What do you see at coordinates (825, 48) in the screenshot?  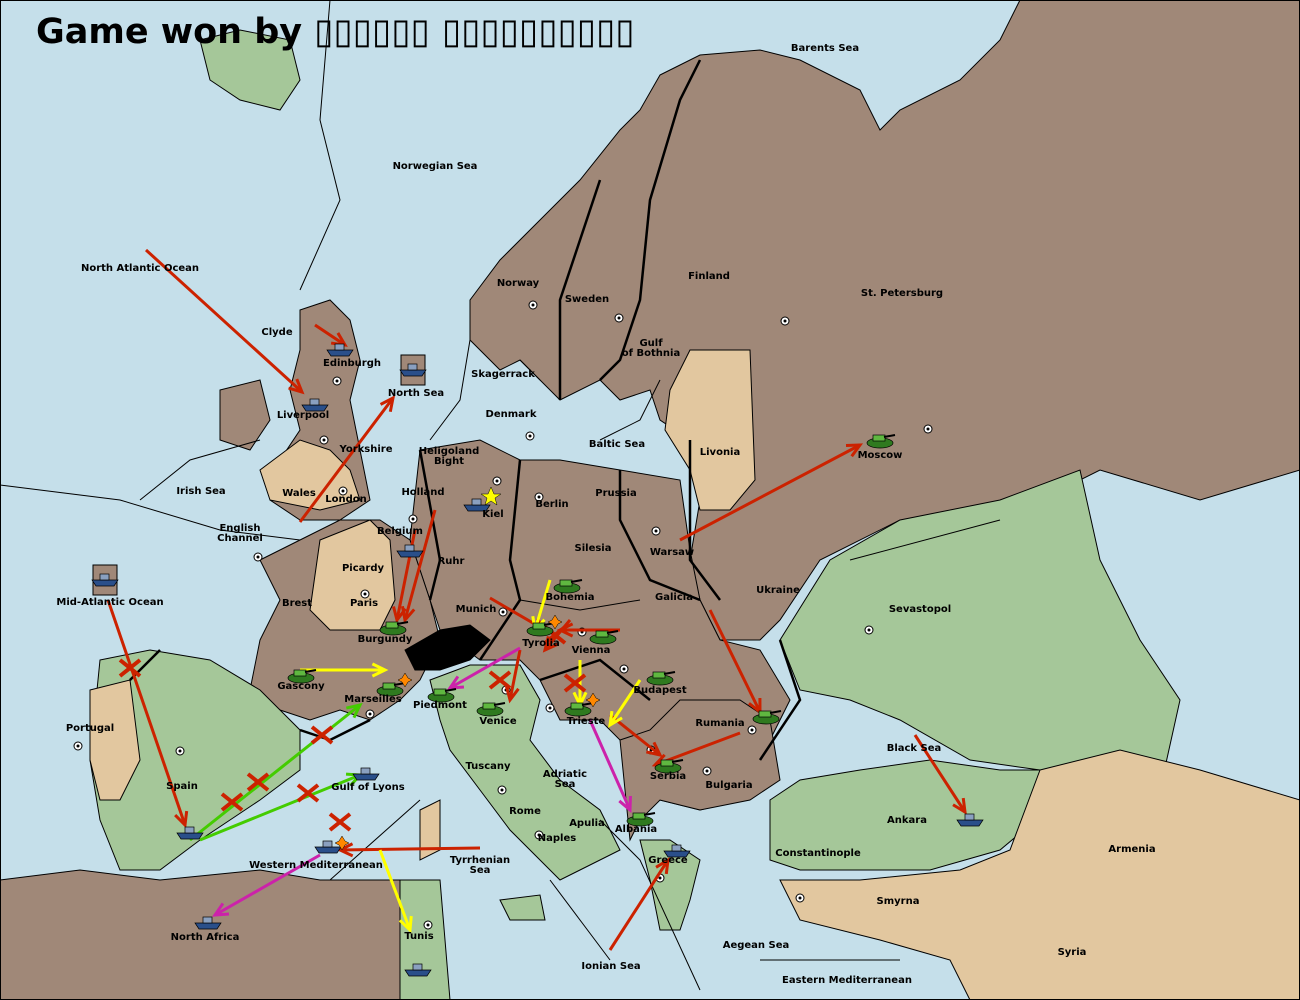 I see `territory-label-barents-sea: Barents Sea` at bounding box center [825, 48].